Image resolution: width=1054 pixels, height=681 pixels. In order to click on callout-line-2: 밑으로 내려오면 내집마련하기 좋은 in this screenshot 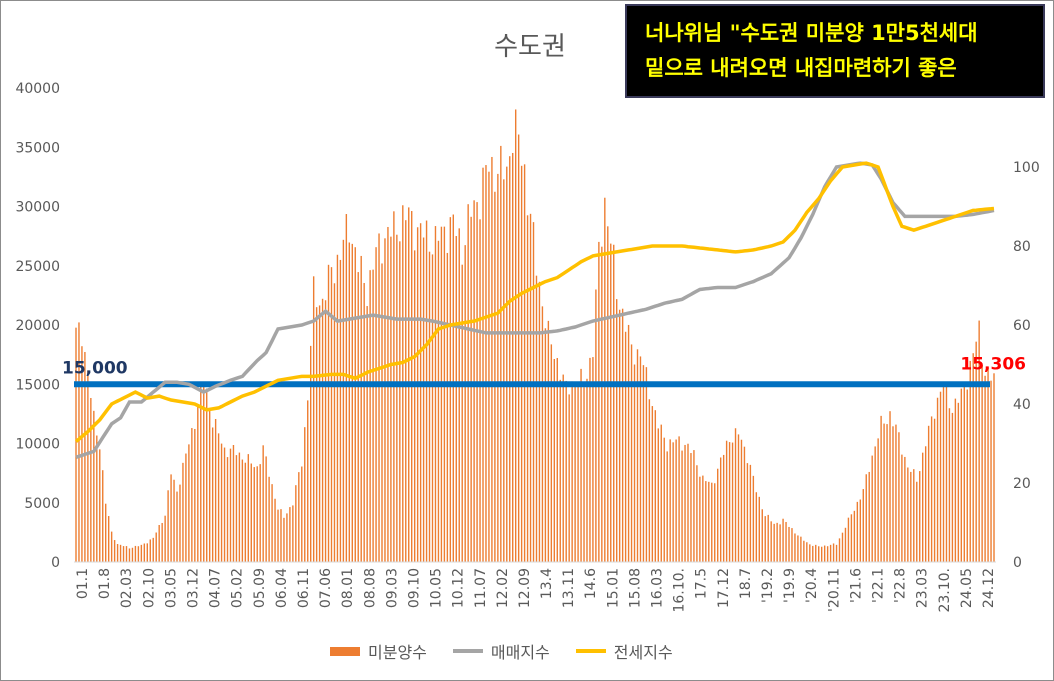, I will do `click(801, 68)`.